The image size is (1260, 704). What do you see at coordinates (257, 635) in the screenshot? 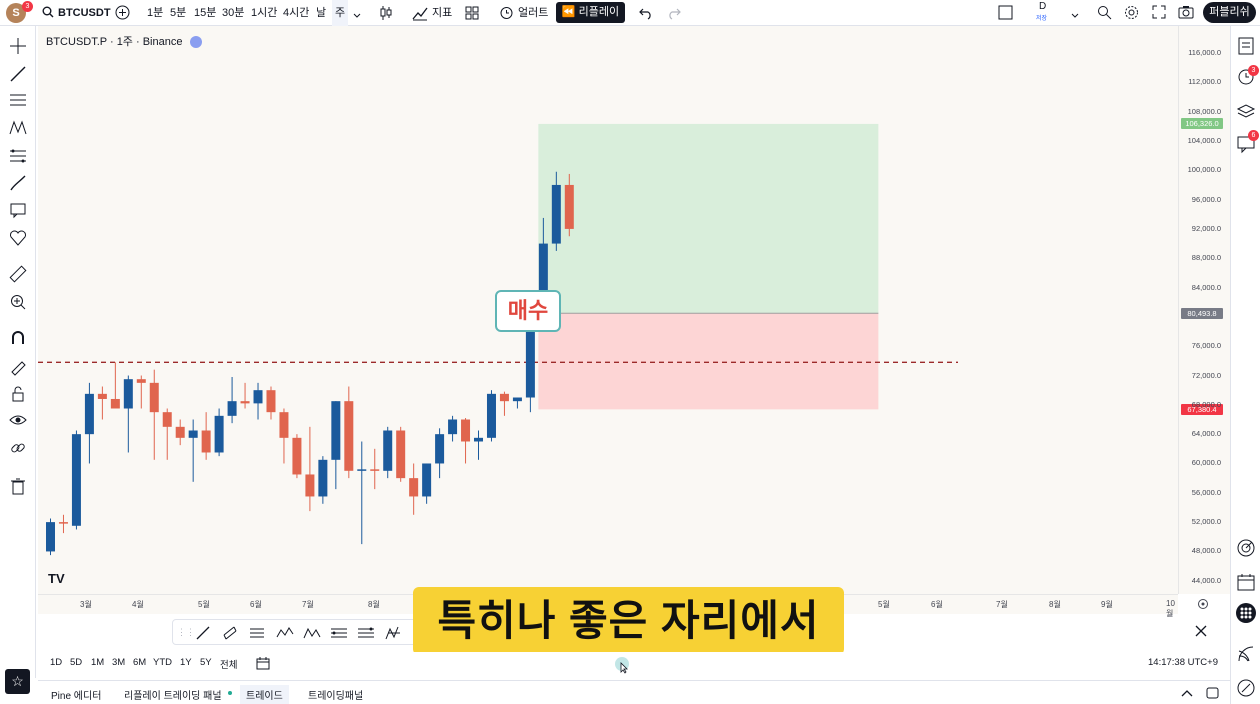
I see `parallel-lines-tool-icon` at bounding box center [257, 635].